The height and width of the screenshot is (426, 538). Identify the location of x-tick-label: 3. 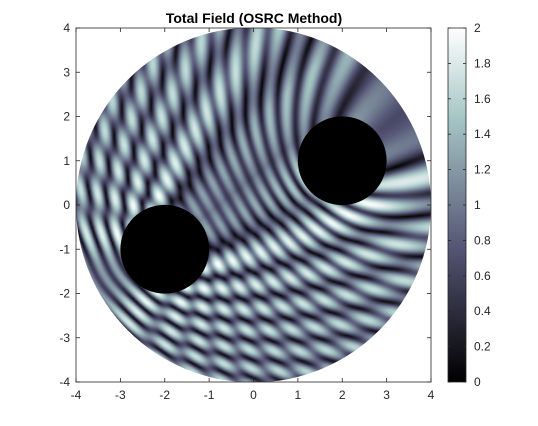
(386, 395).